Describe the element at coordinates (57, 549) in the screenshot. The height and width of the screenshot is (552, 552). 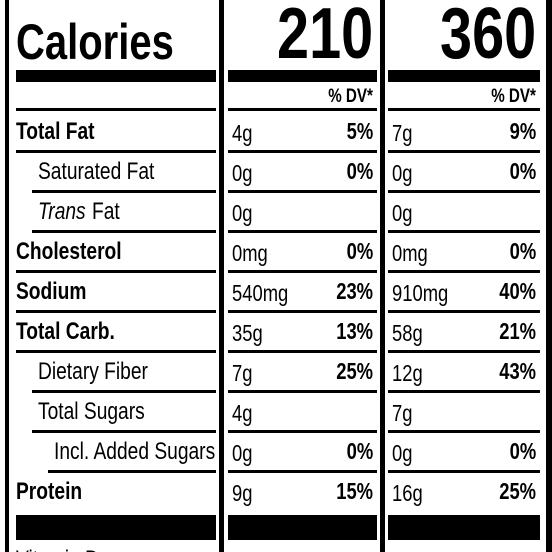
I see `nutrient-label: Vitamin D` at that location.